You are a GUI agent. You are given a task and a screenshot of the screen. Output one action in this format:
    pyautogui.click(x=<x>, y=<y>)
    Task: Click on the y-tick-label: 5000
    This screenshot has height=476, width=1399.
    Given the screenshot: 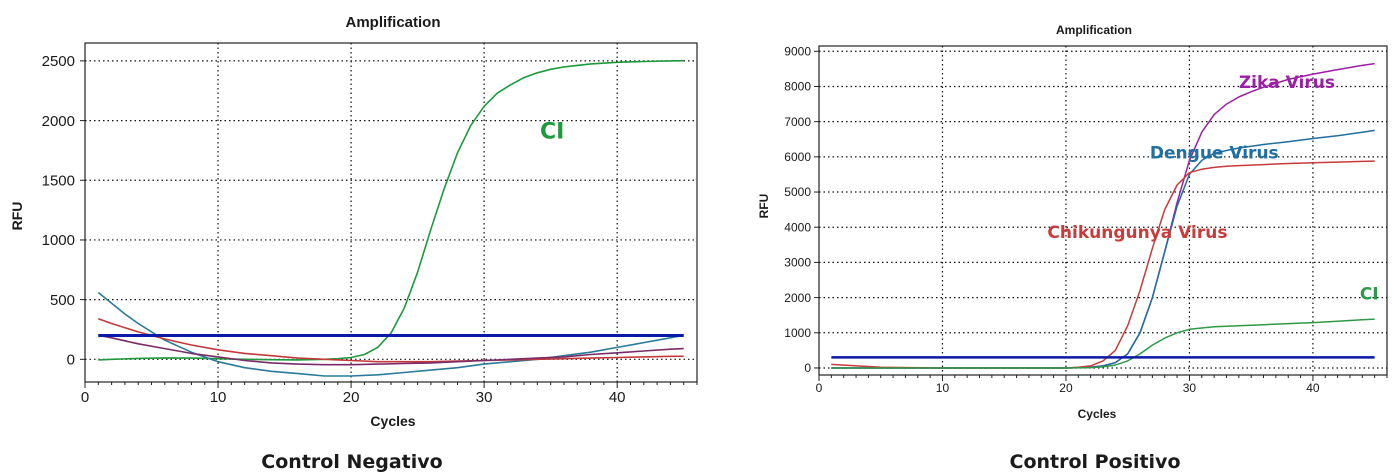 What is the action you would take?
    pyautogui.click(x=797, y=192)
    